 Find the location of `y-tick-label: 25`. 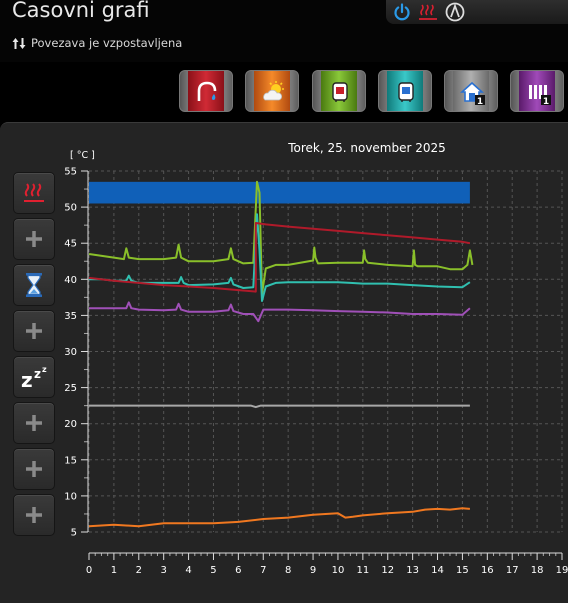

y-tick-label: 25 is located at coordinates (70, 388).